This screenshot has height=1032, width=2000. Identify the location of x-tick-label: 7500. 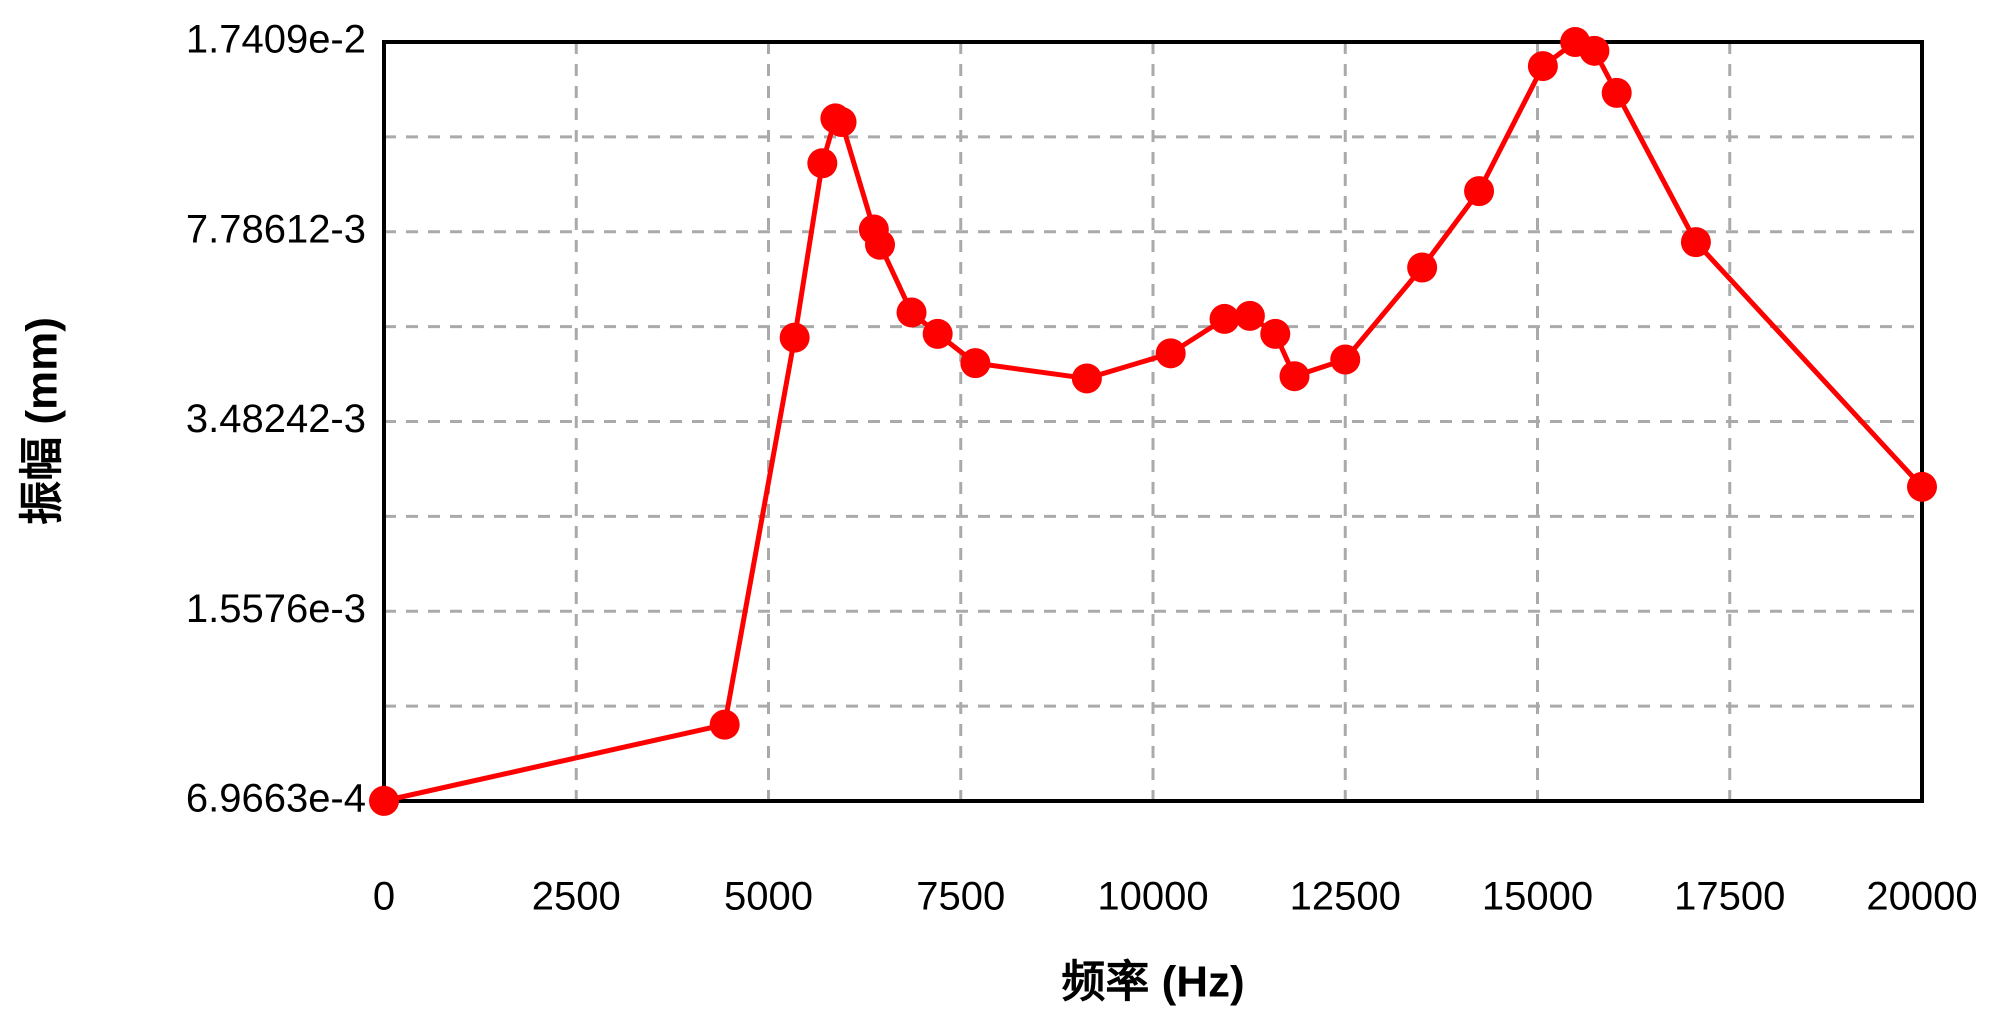
(960, 897).